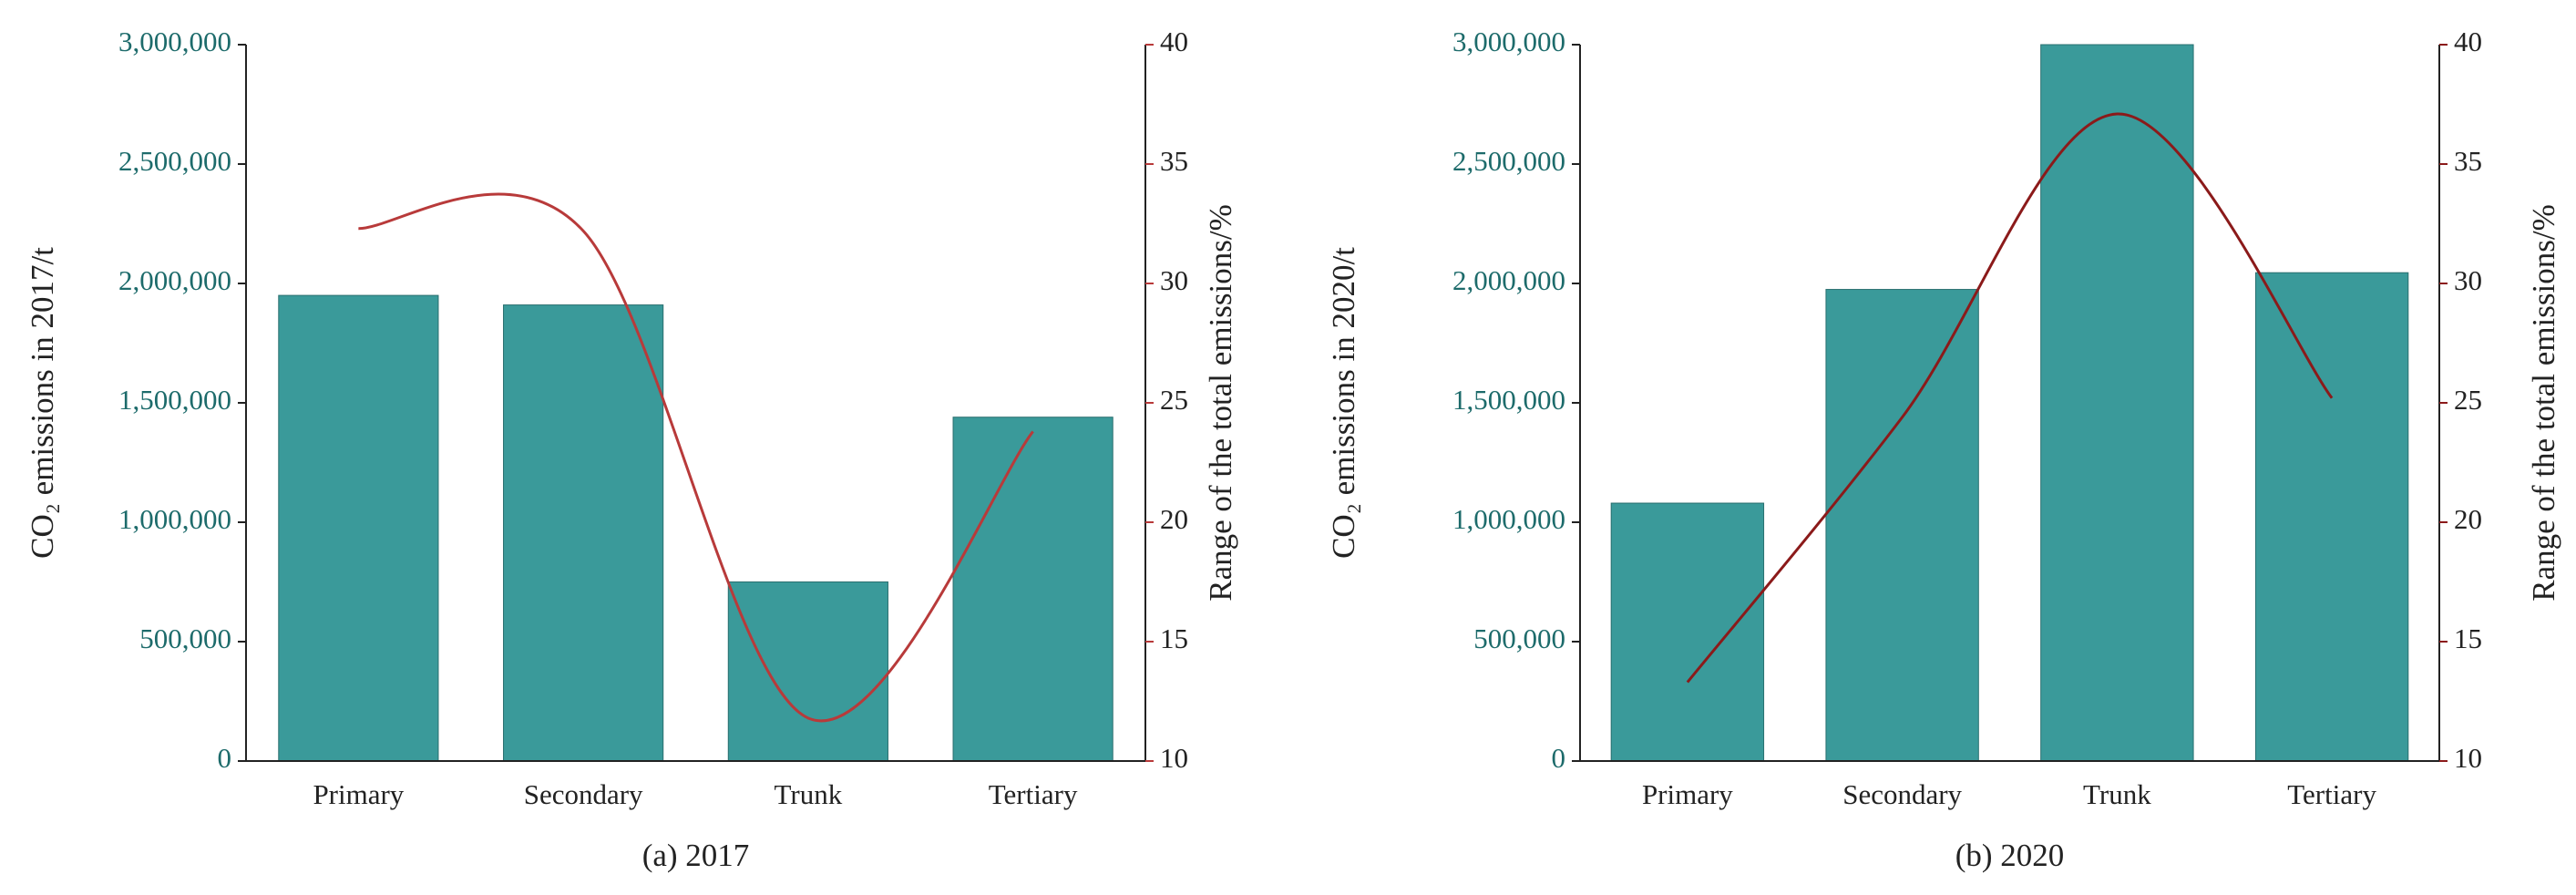 This screenshot has height=895, width=2576. Describe the element at coordinates (1343, 403) in the screenshot. I see `y-axis-label: CO₂ emissions in 2020/t` at that location.